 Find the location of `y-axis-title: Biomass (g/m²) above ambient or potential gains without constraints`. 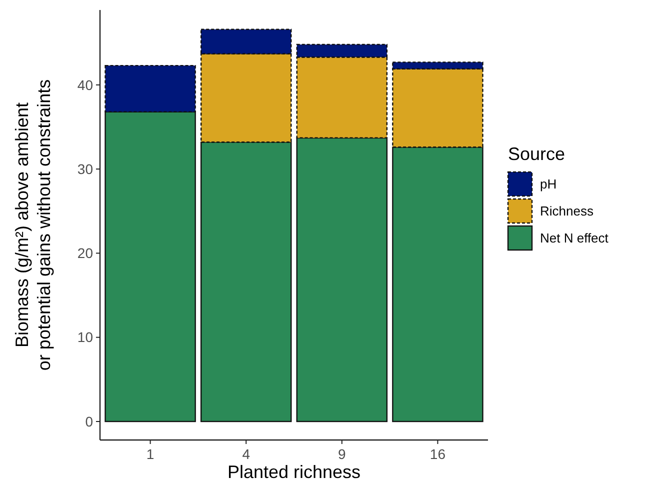

y-axis-title: Biomass (g/m²) above ambient or potential gains without constraints is located at coordinates (33, 225).